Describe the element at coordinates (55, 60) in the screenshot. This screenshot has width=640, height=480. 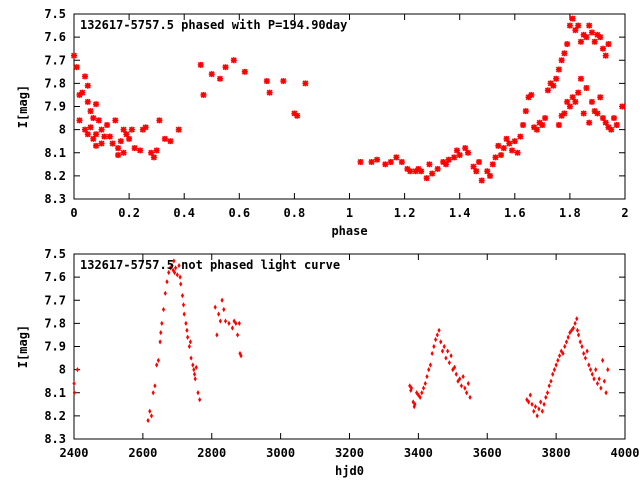
I see `y-tick-label: 7.7` at that location.